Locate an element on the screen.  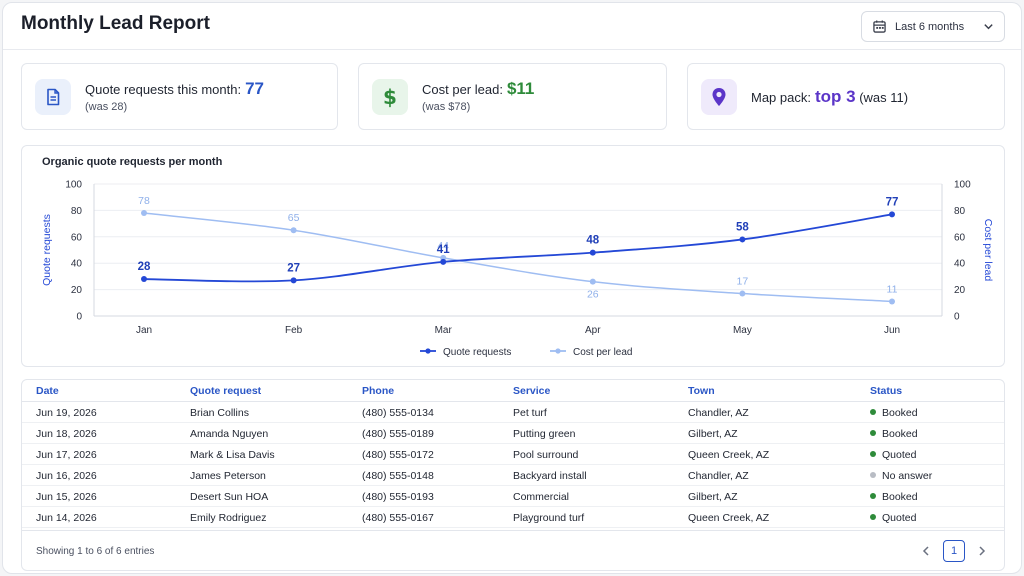
cell-name: Brian Collins is located at coordinates (219, 413).